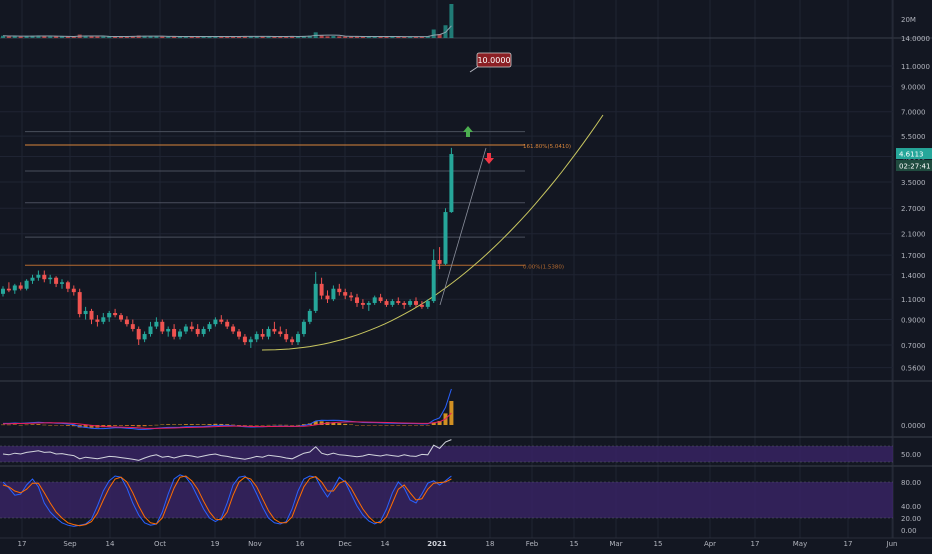 The width and height of the screenshot is (932, 554). Describe the element at coordinates (913, 300) in the screenshot. I see `price-tick-label: 1.1000` at that location.